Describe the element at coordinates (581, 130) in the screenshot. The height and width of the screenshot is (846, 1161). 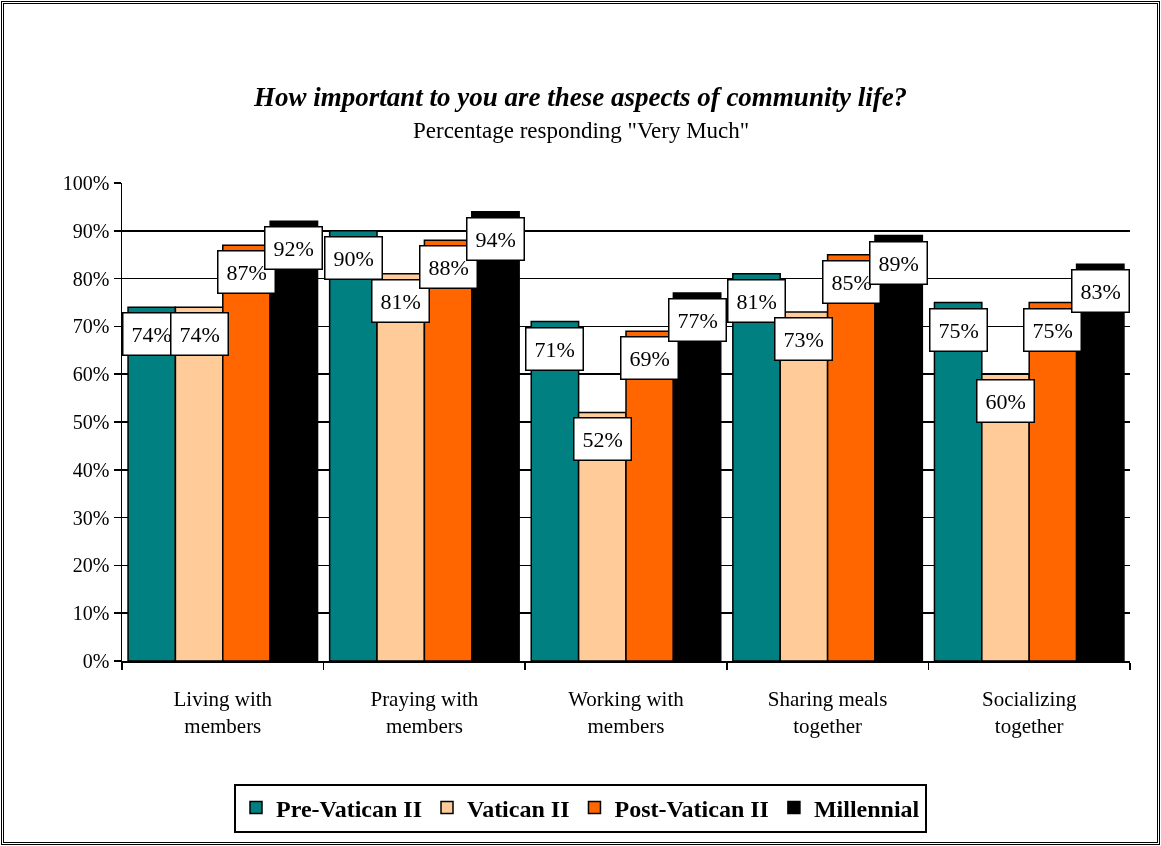
I see `chart-subtitle: Percentage responding "Very Much"` at that location.